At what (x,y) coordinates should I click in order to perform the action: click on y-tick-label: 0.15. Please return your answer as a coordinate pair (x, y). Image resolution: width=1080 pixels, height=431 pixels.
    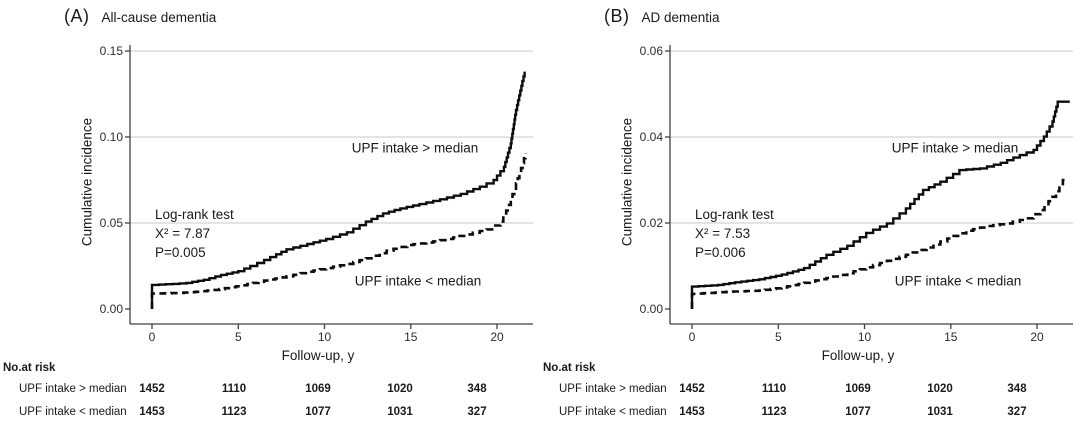
    Looking at the image, I should click on (112, 51).